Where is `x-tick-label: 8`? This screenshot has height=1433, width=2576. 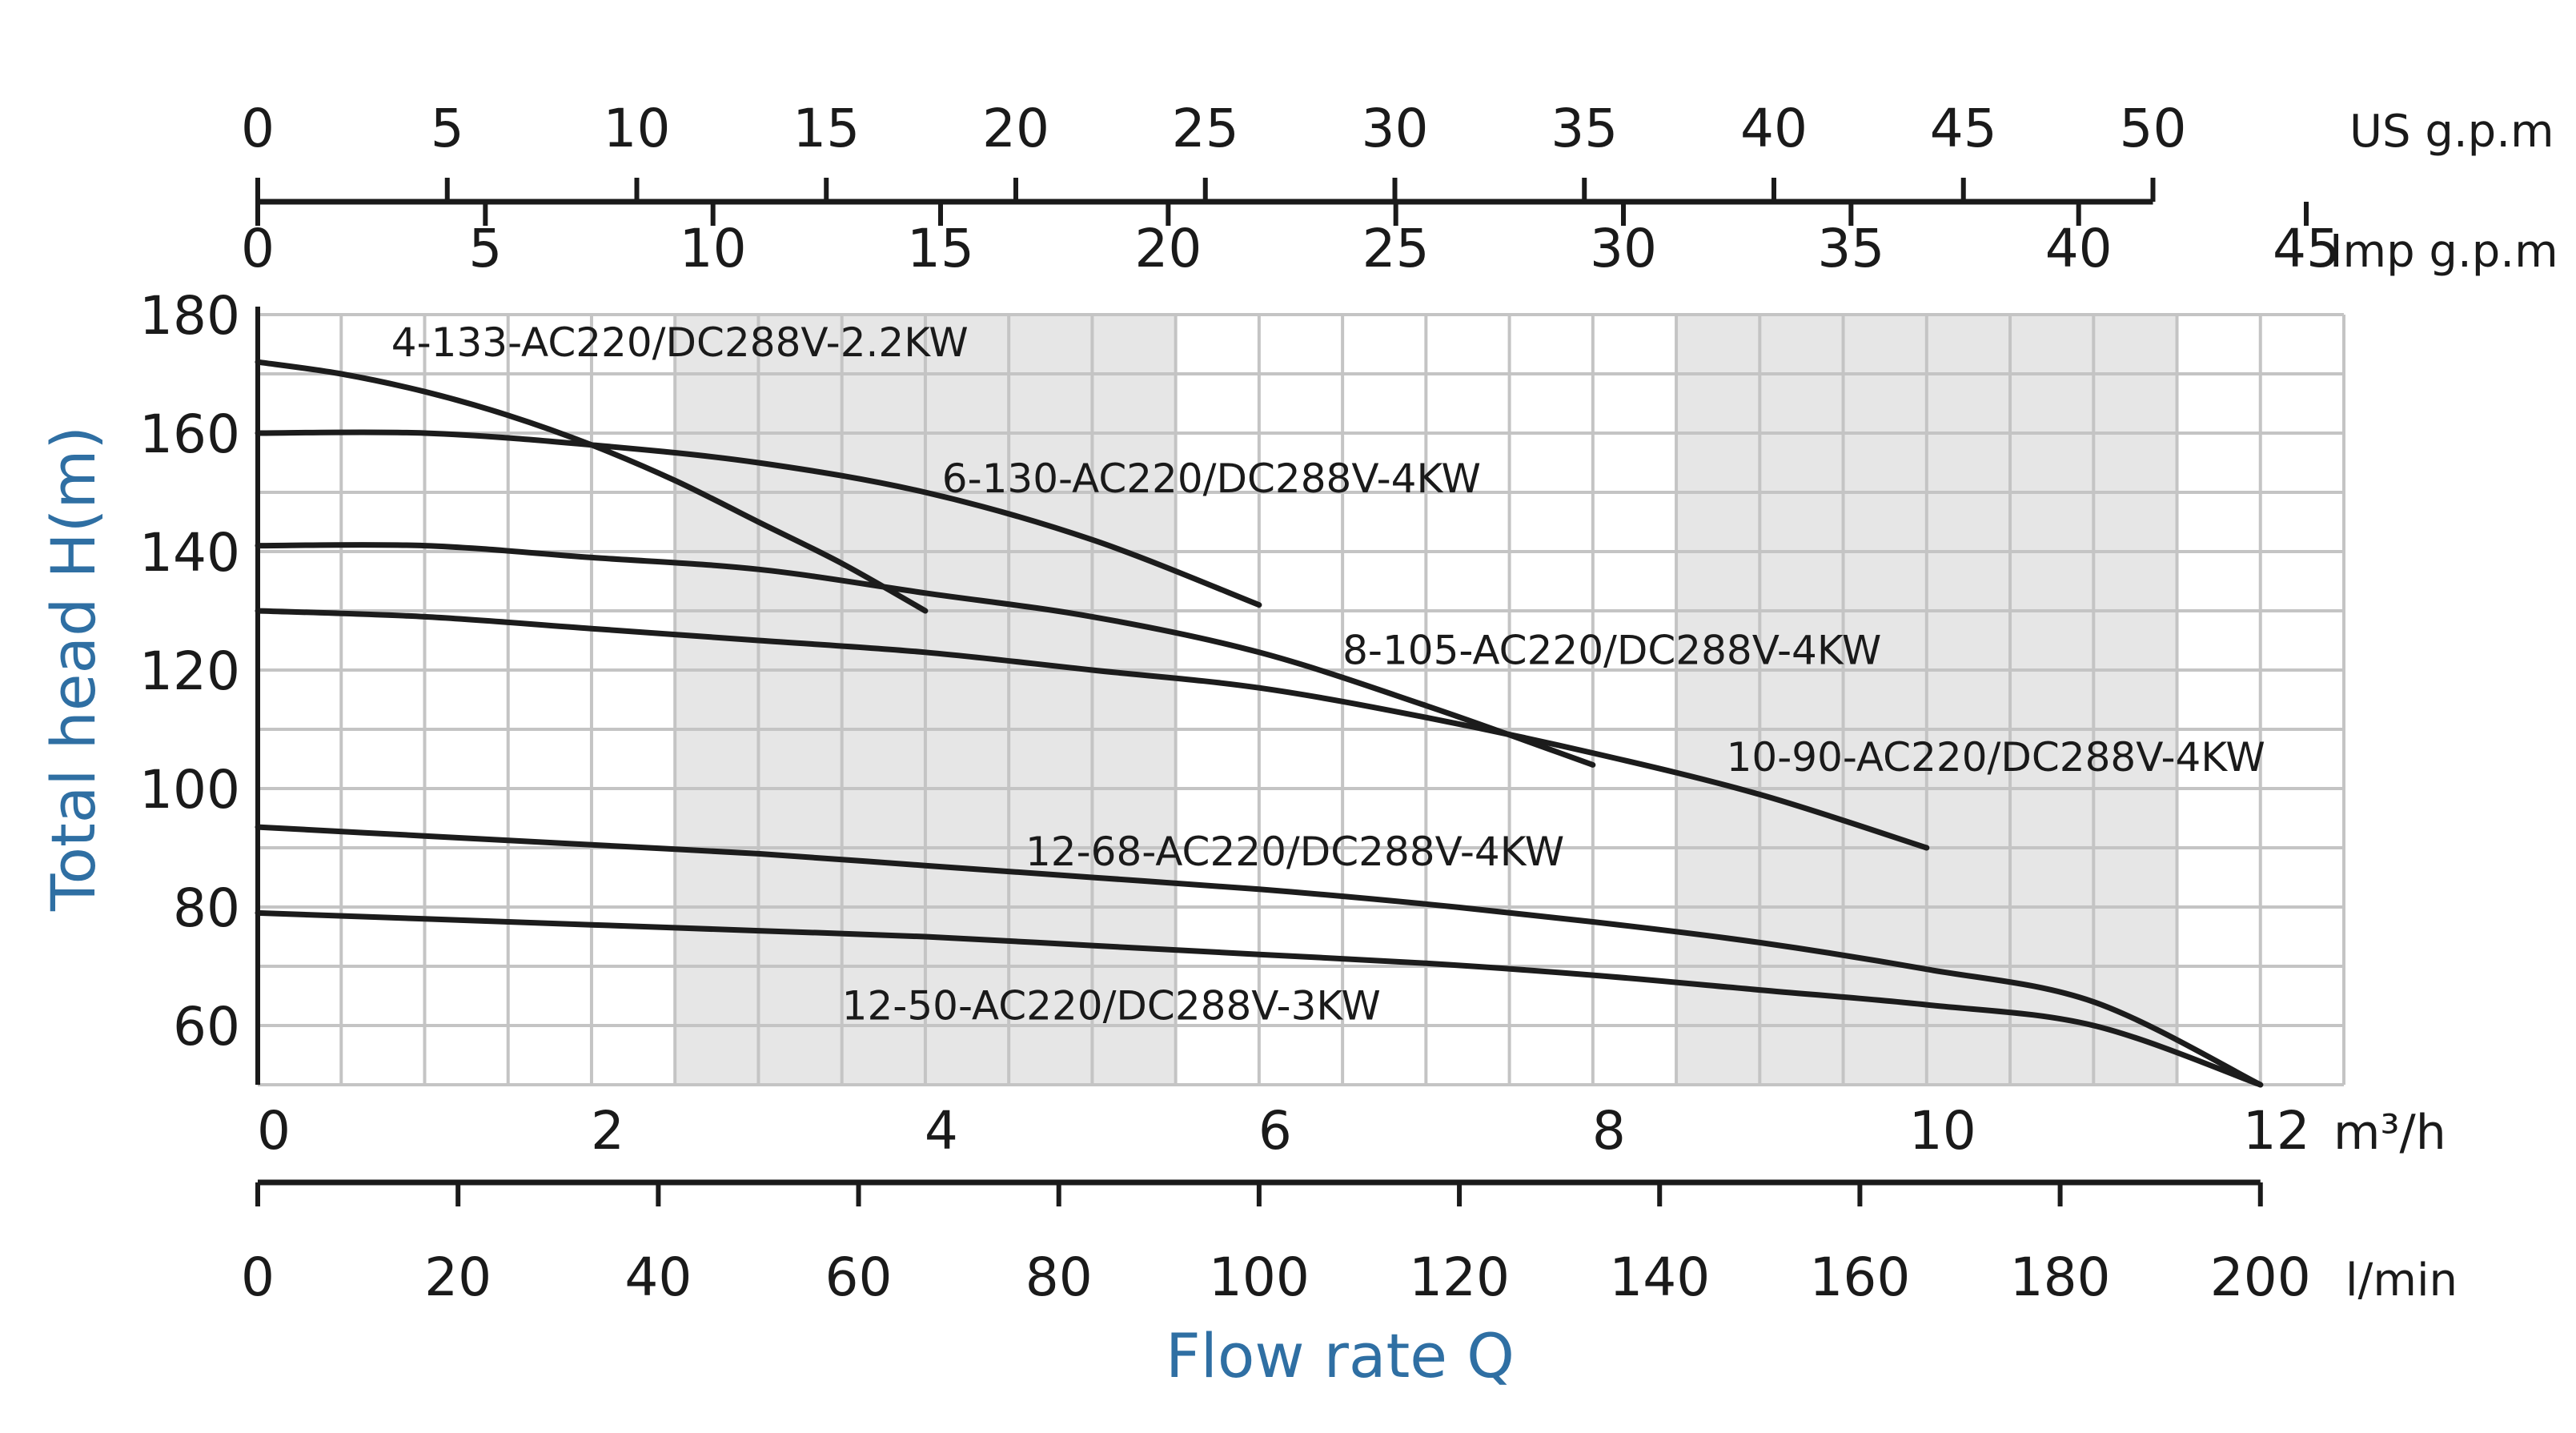
x-tick-label: 8 is located at coordinates (1609, 1131).